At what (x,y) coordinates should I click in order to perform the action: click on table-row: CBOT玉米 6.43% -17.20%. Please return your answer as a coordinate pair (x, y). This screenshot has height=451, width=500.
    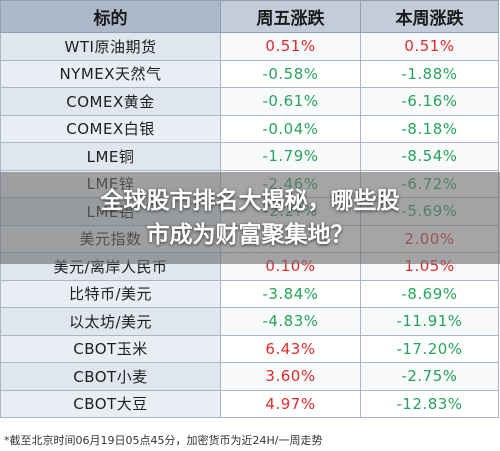
    Looking at the image, I should click on (249, 348).